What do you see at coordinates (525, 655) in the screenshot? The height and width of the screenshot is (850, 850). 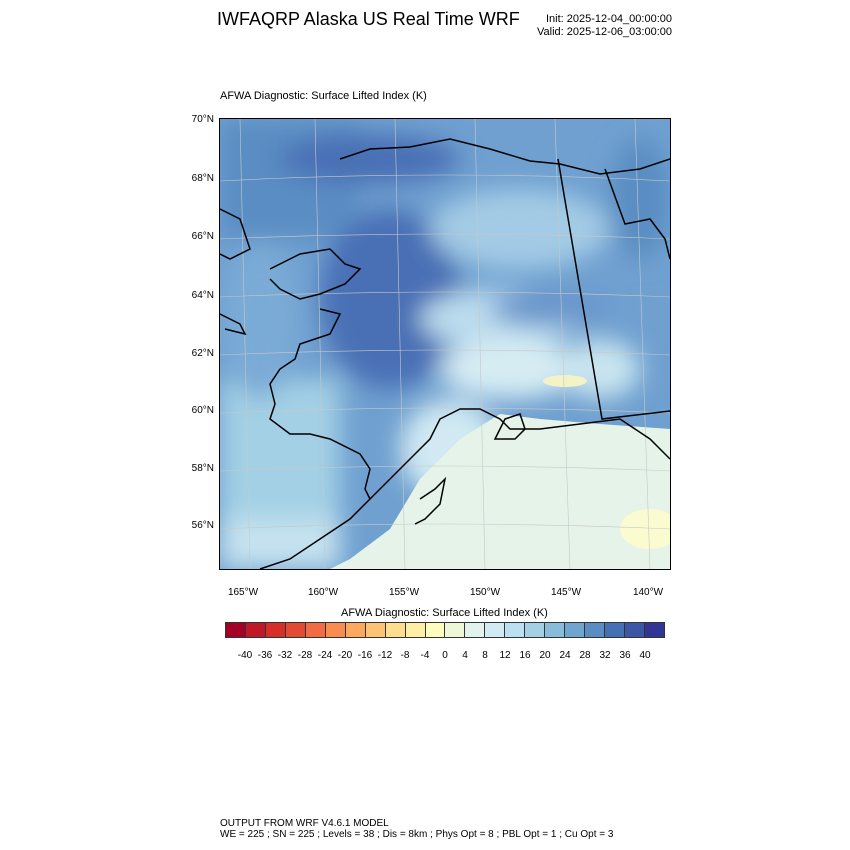 I see `colorbar-tick-label: 16` at bounding box center [525, 655].